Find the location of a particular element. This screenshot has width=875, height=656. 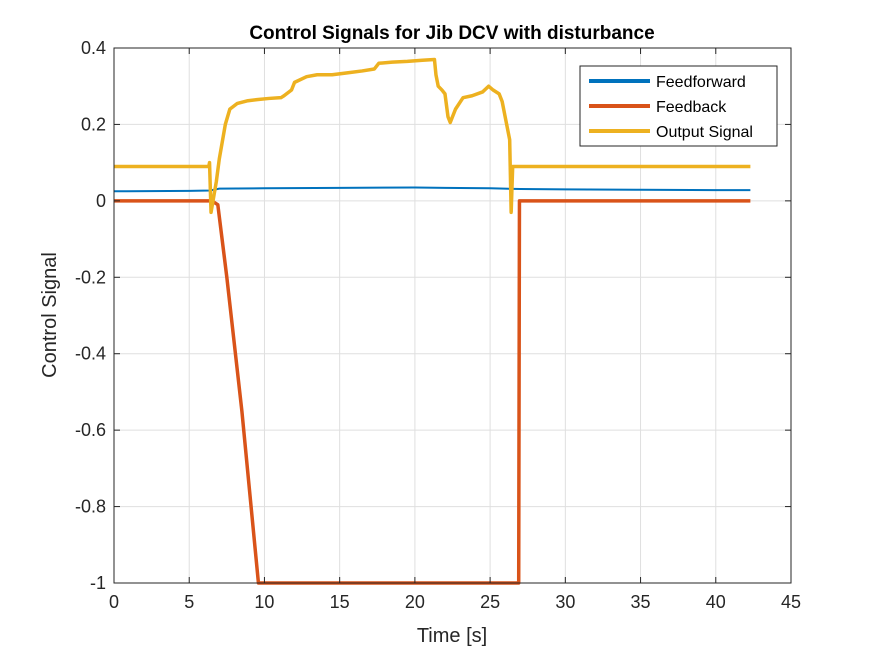

legend-label-feedforward: Feedforward is located at coordinates (701, 82).